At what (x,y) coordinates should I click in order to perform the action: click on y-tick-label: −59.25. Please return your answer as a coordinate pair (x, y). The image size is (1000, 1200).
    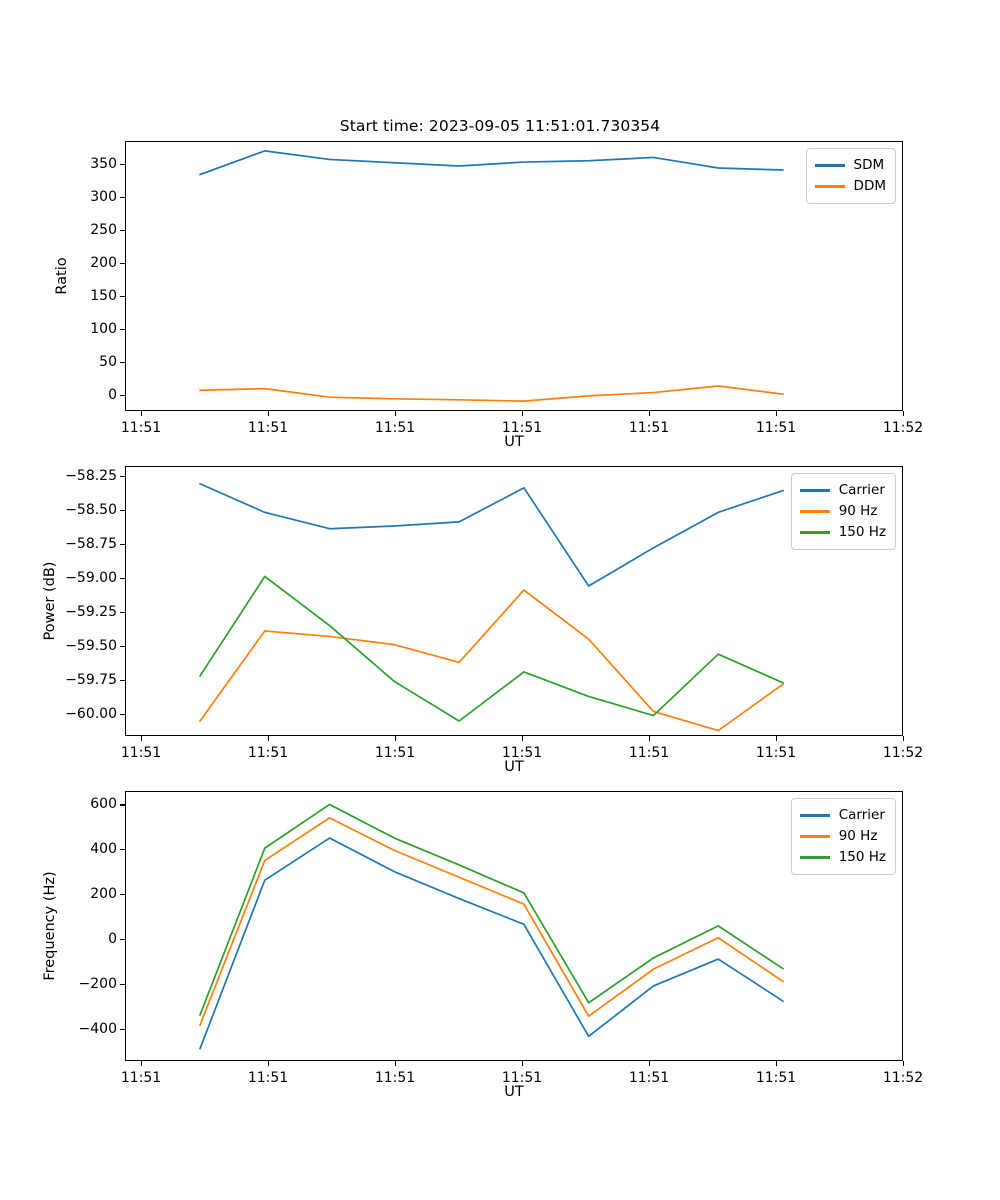
    Looking at the image, I should click on (91, 611).